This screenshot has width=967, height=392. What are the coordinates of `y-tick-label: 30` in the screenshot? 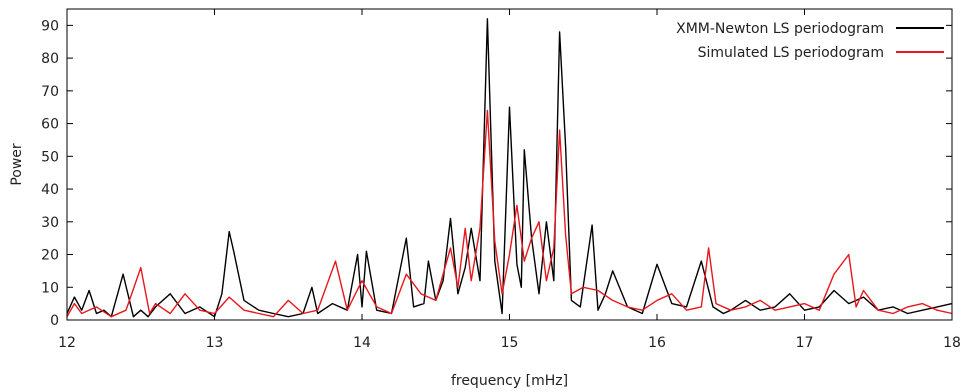 It's located at (50, 223).